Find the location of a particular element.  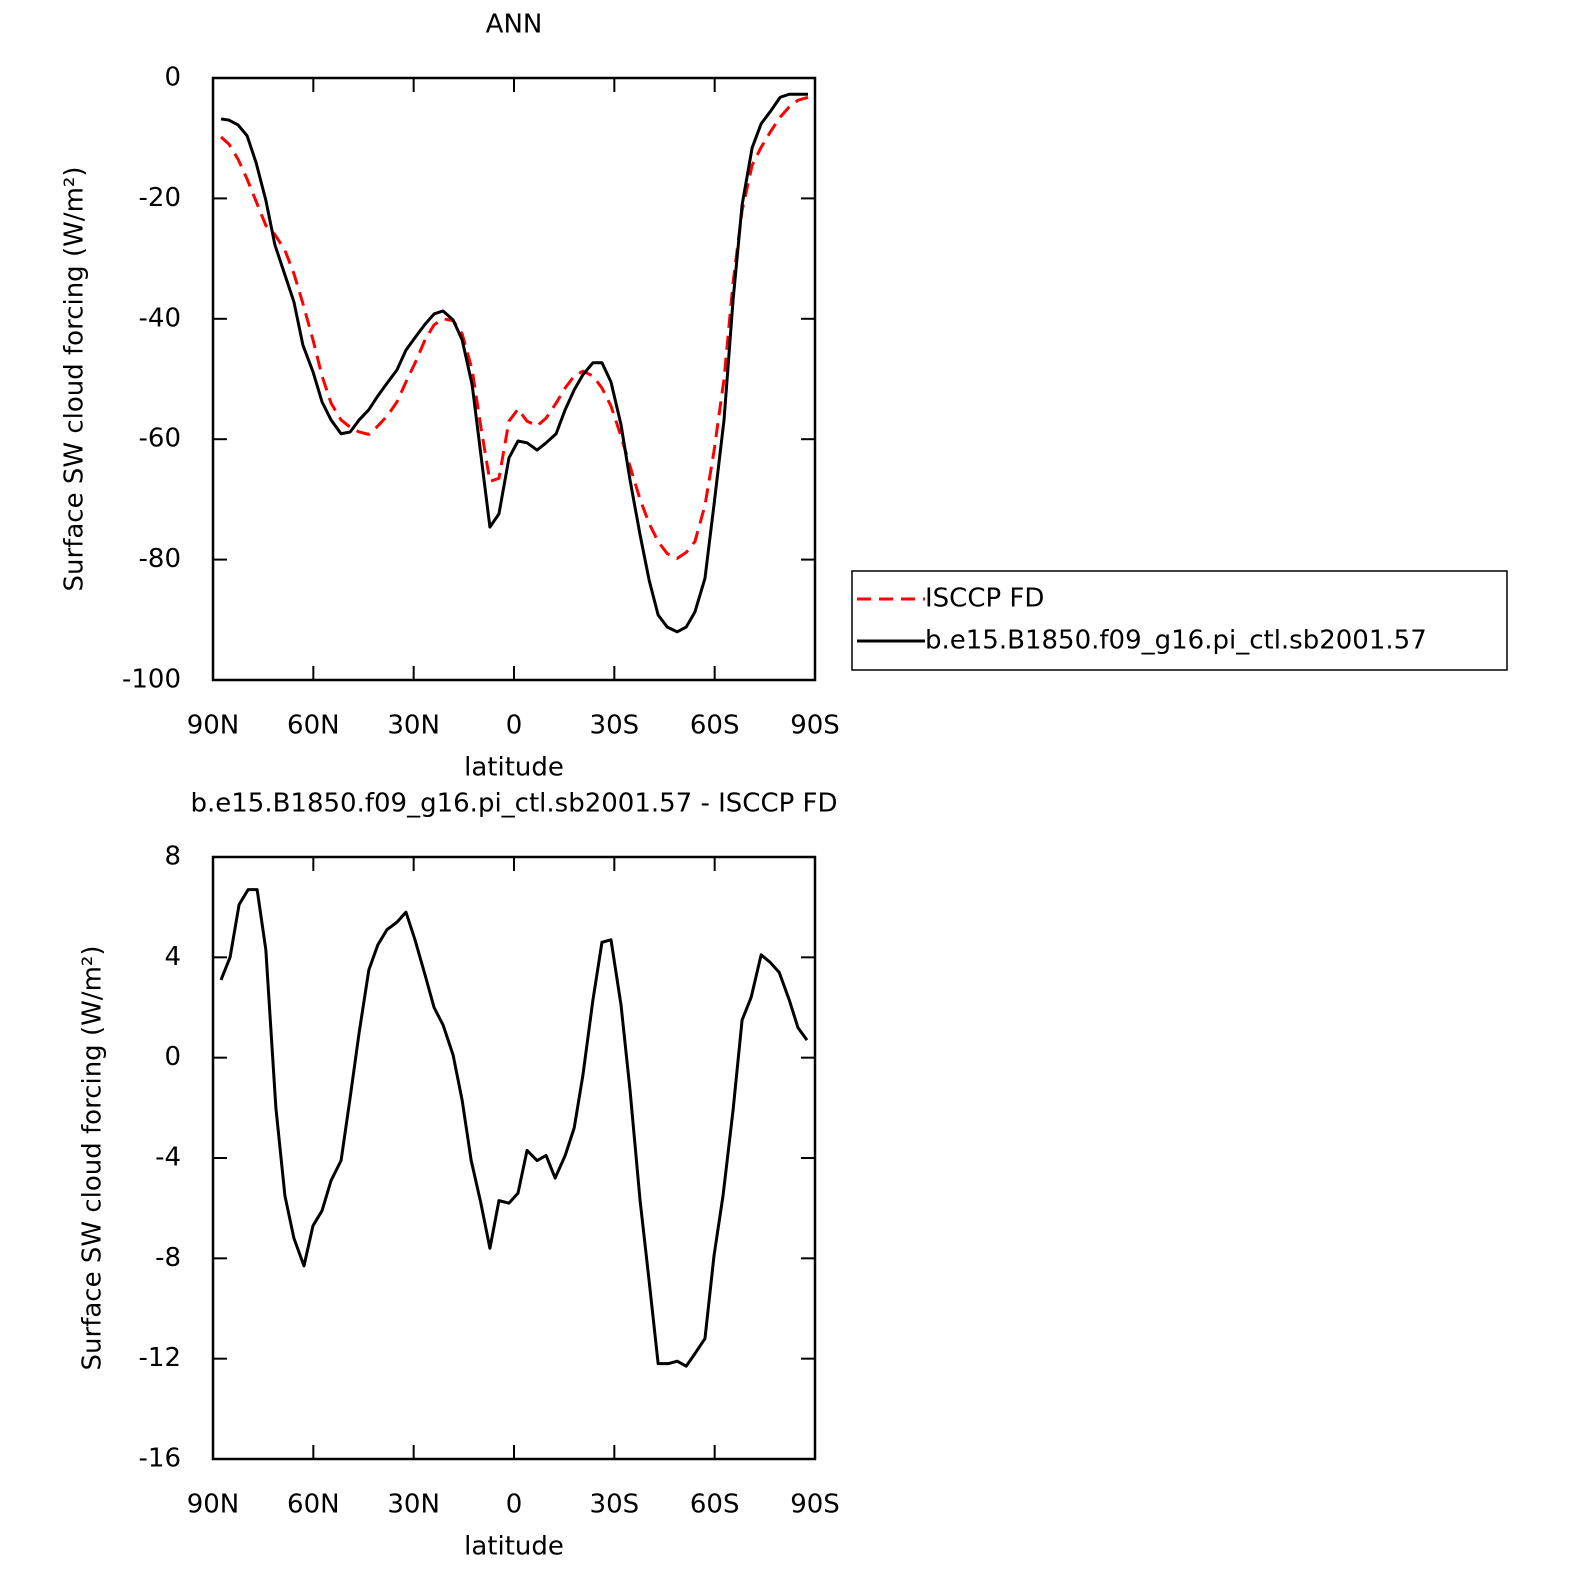

y-tick-label: -100 is located at coordinates (151, 680).